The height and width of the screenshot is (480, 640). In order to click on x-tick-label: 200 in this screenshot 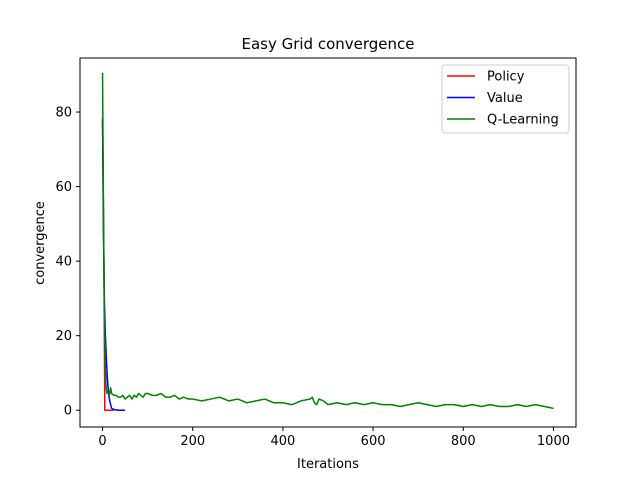, I will do `click(192, 441)`.